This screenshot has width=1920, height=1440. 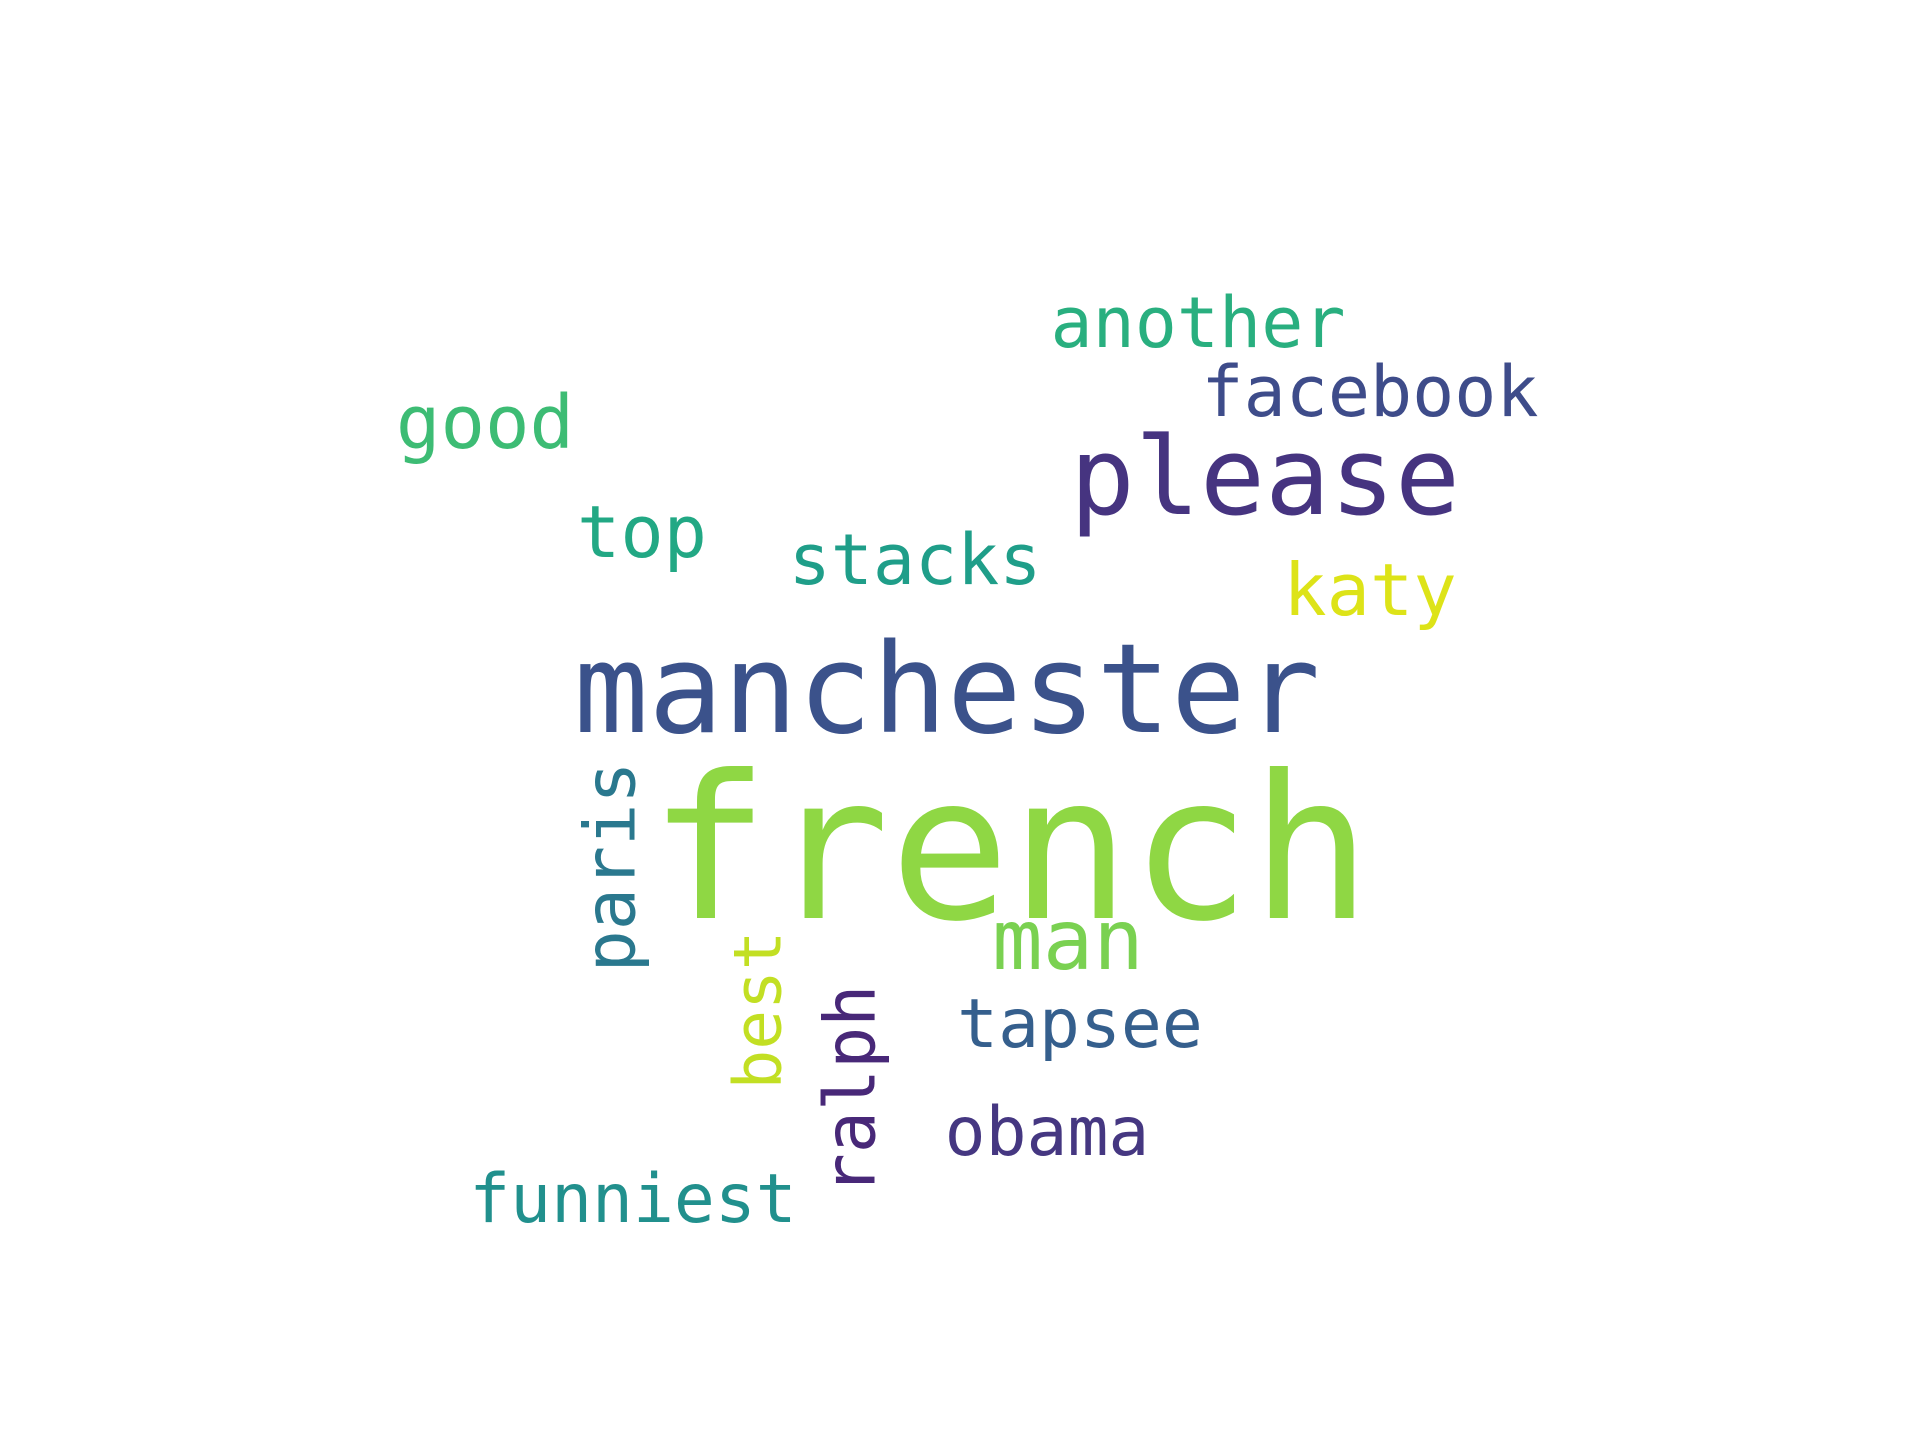 I want to click on word-manchester: manchester, so click(x=947, y=690).